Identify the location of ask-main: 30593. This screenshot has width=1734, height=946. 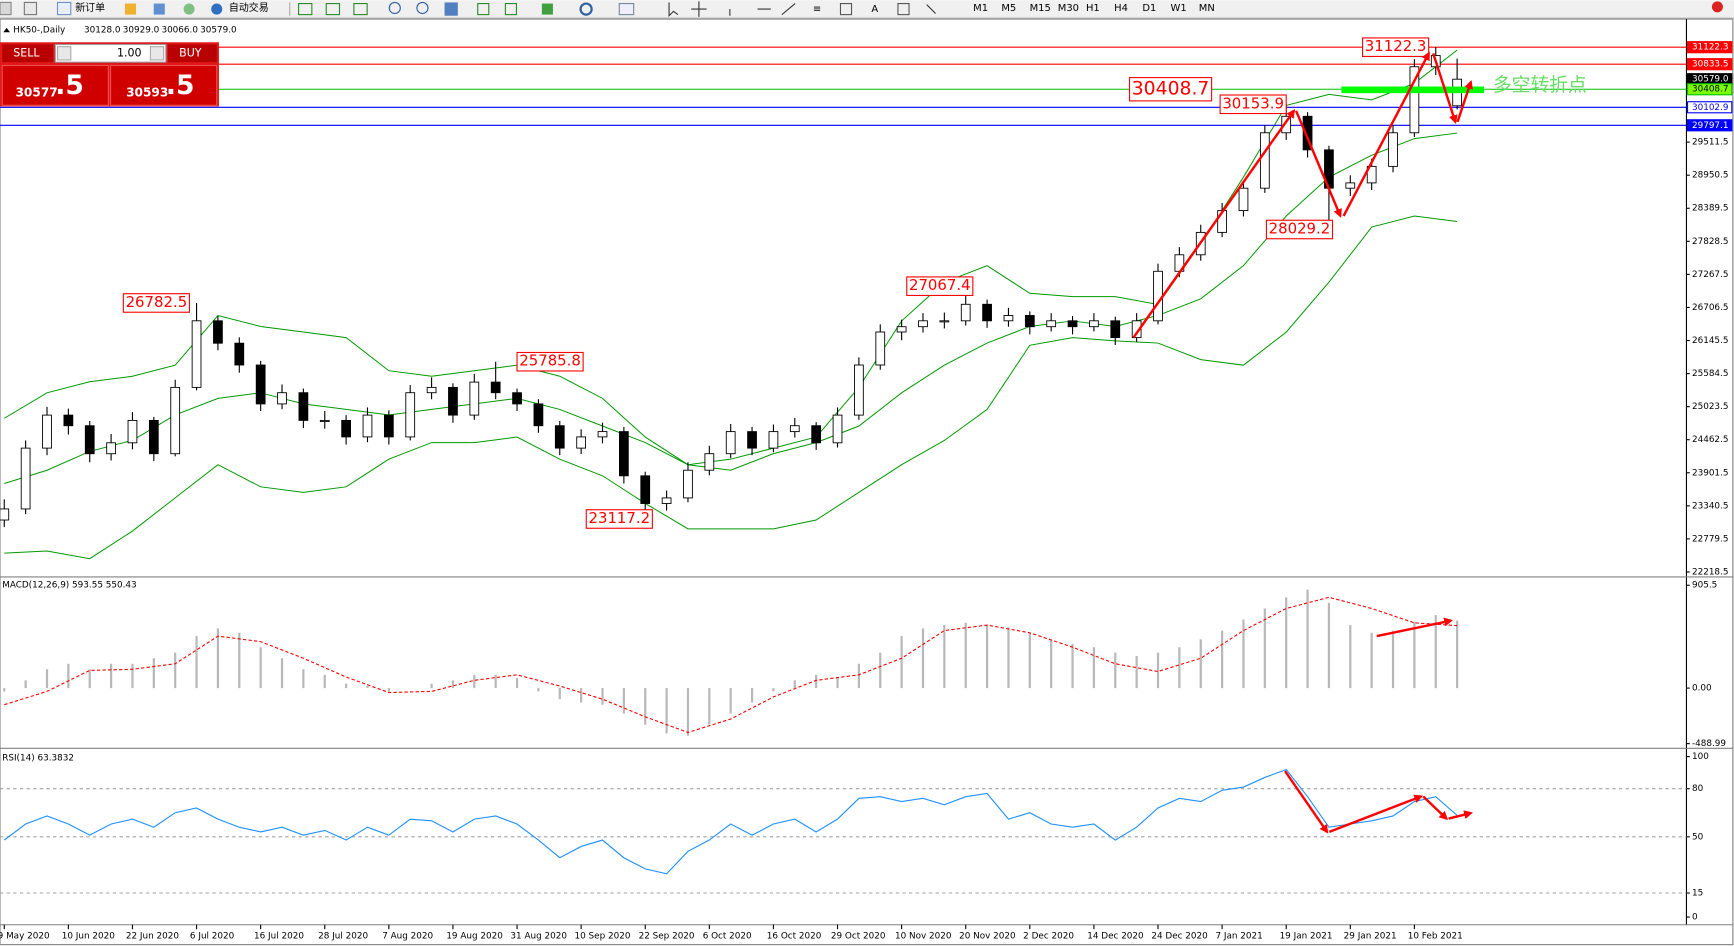
(147, 93).